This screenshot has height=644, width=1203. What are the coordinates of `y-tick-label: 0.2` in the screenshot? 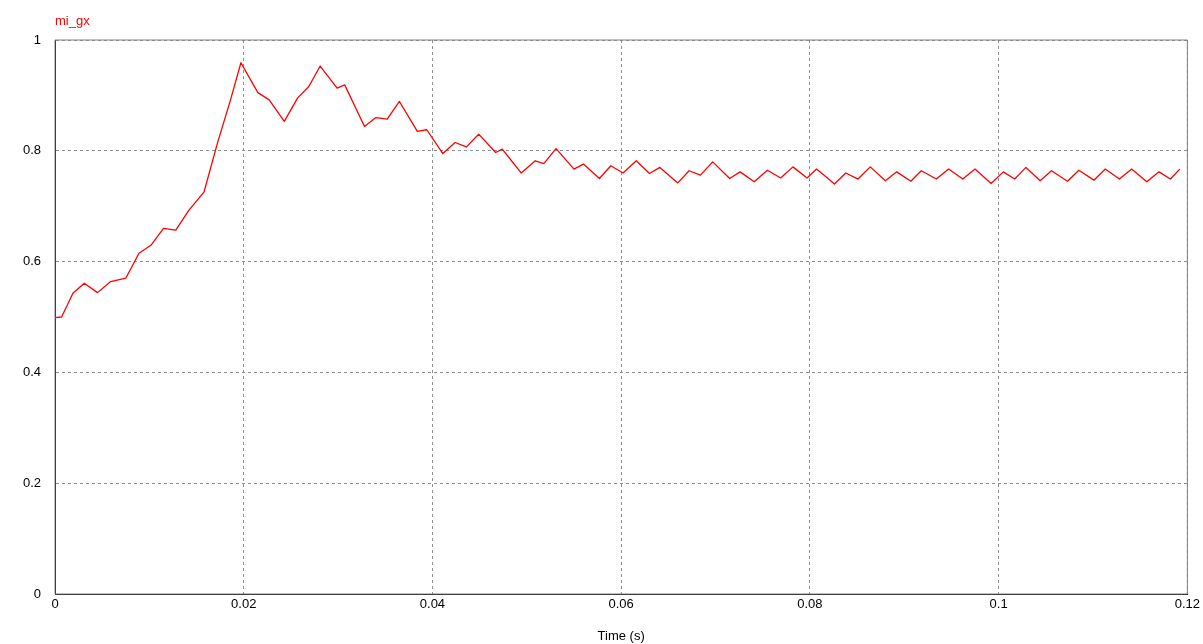 It's located at (31, 482).